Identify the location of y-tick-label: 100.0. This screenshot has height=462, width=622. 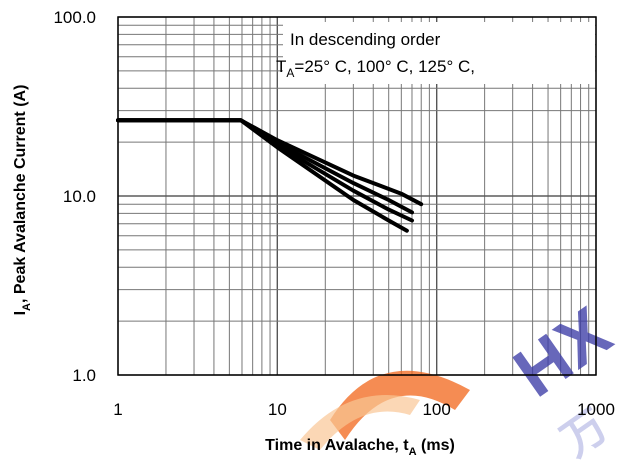
(74, 17).